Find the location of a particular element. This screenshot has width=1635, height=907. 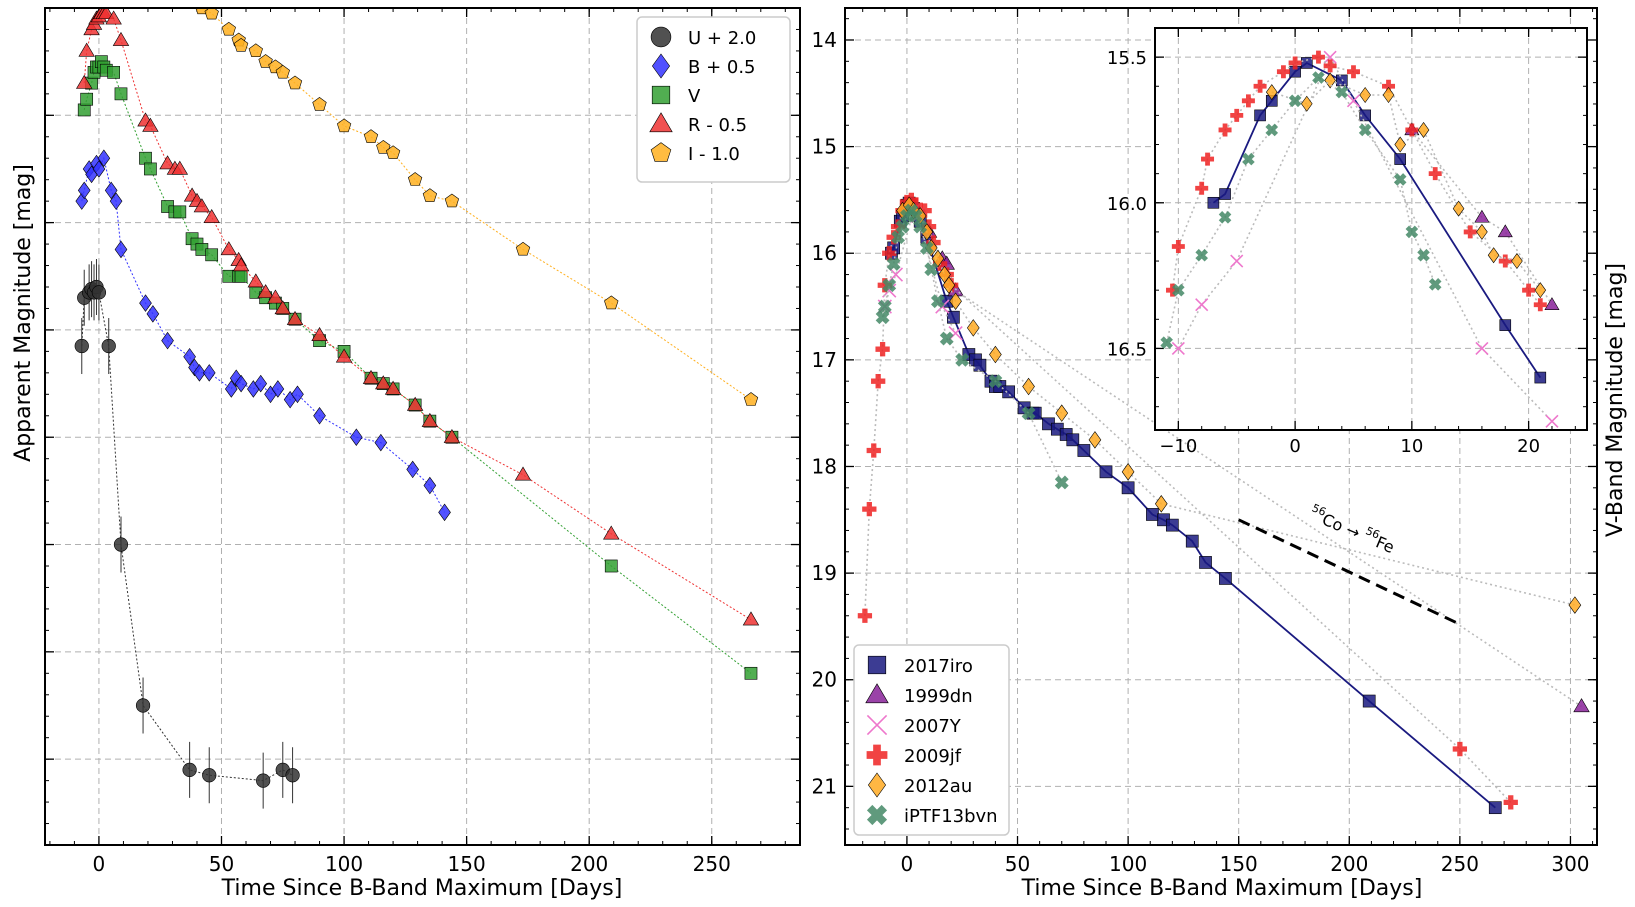

inset-background is located at coordinates (1371, 229).